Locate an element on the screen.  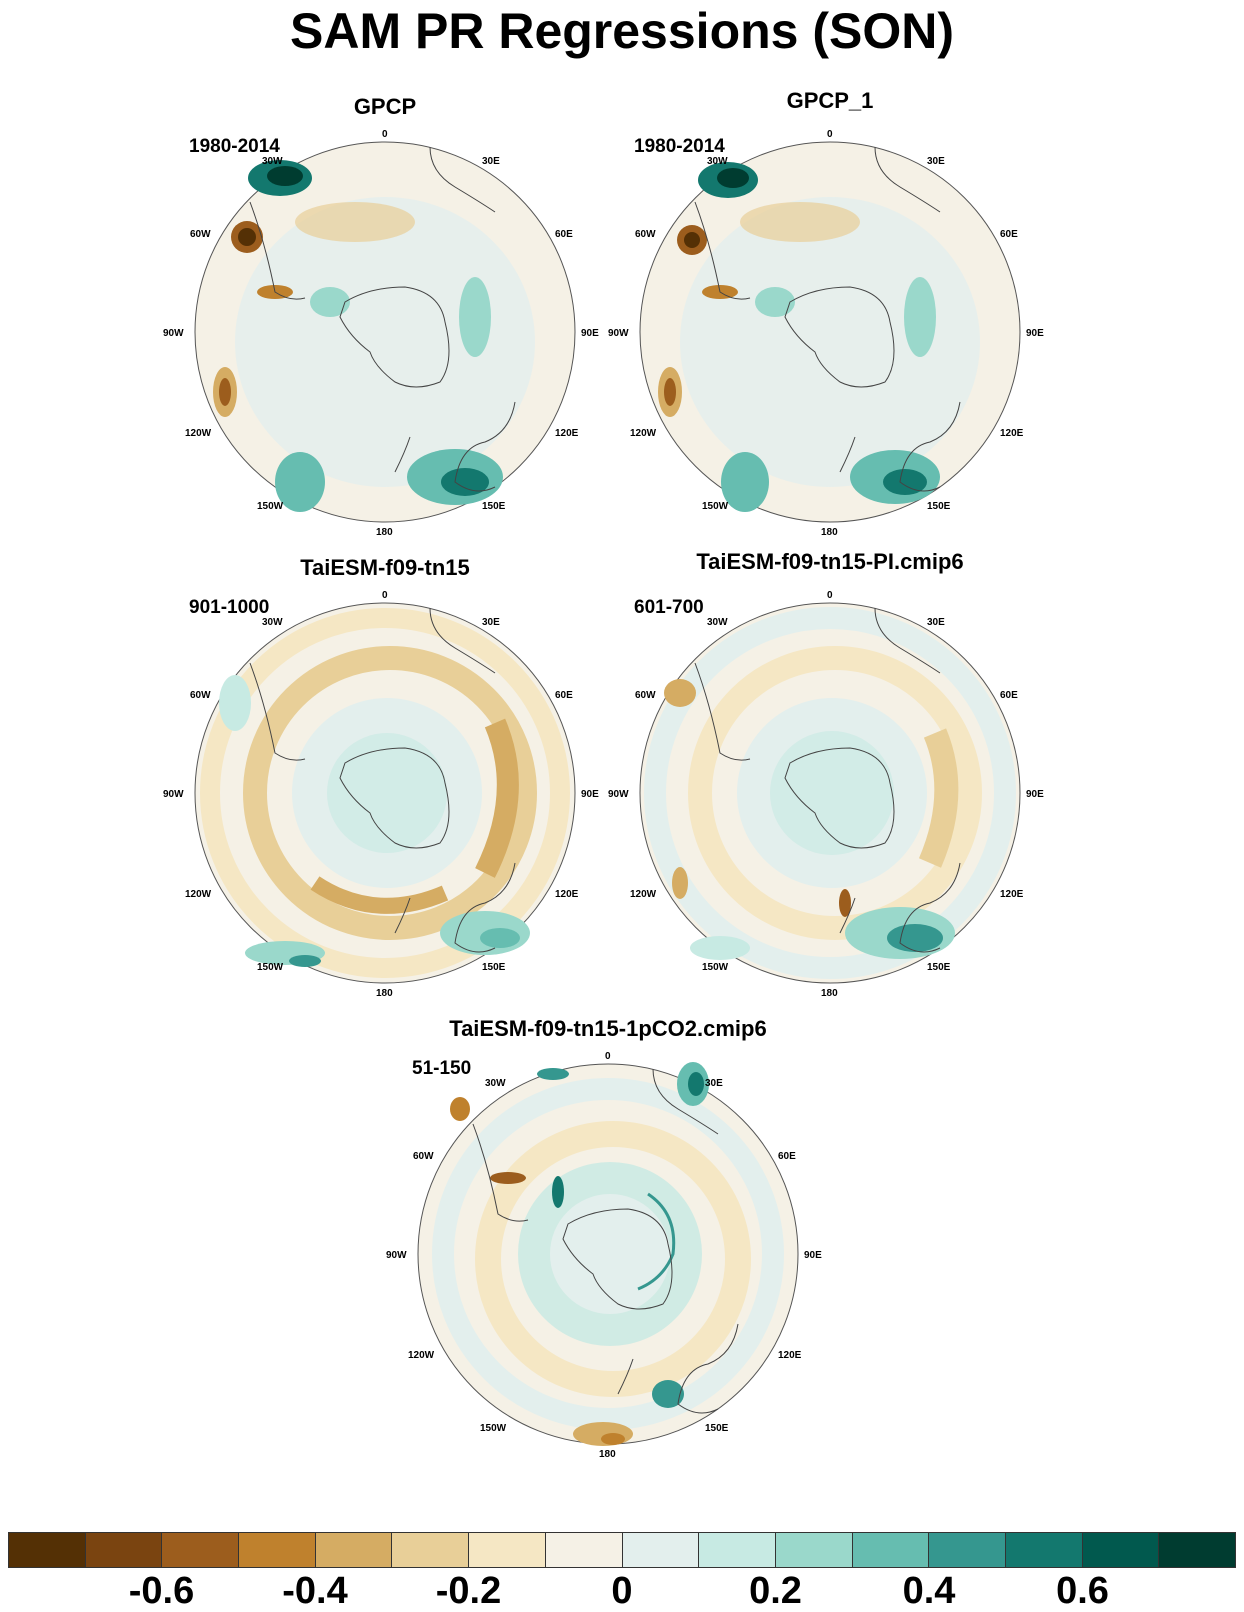
colorbar-tick-label: 0 is located at coordinates (622, 1591).